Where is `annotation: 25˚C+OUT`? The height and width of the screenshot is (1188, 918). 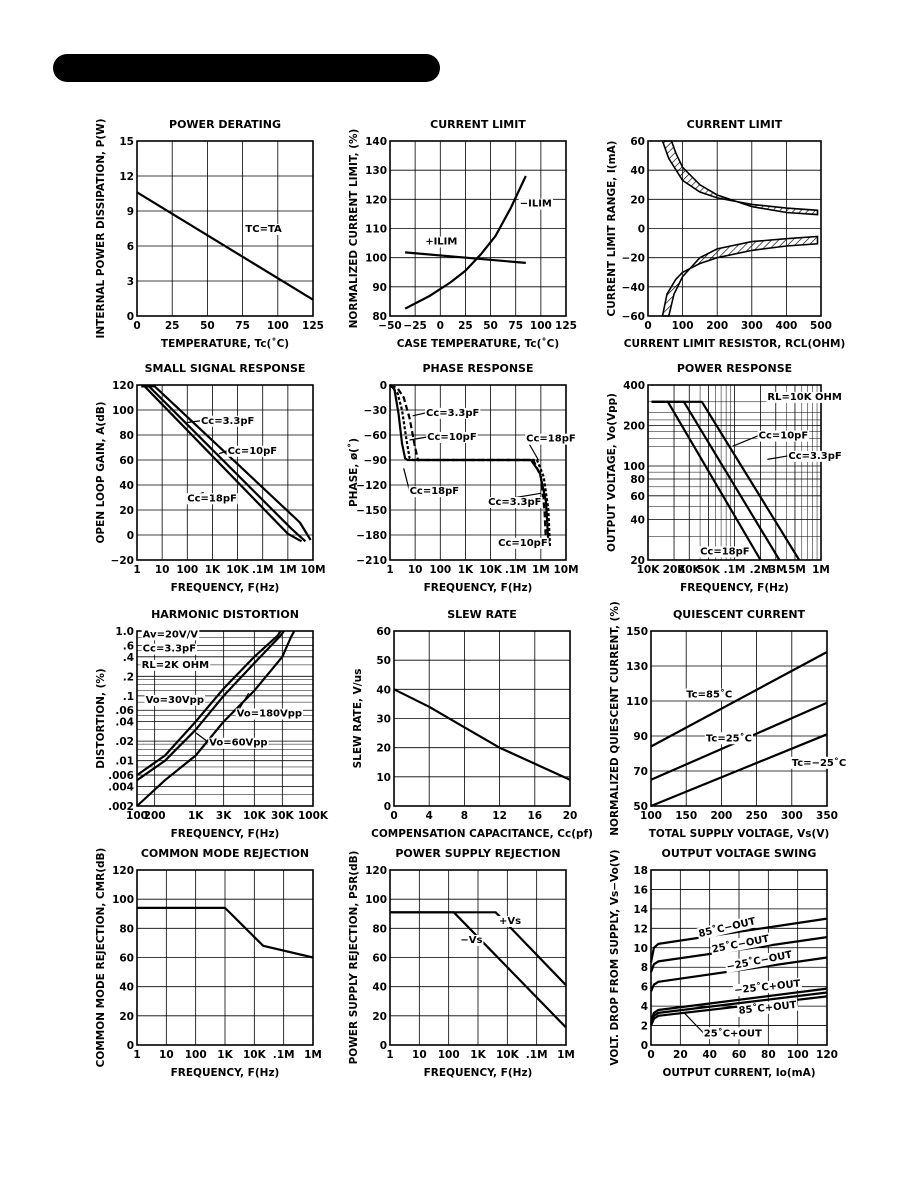 annotation: 25˚C+OUT is located at coordinates (733, 1033).